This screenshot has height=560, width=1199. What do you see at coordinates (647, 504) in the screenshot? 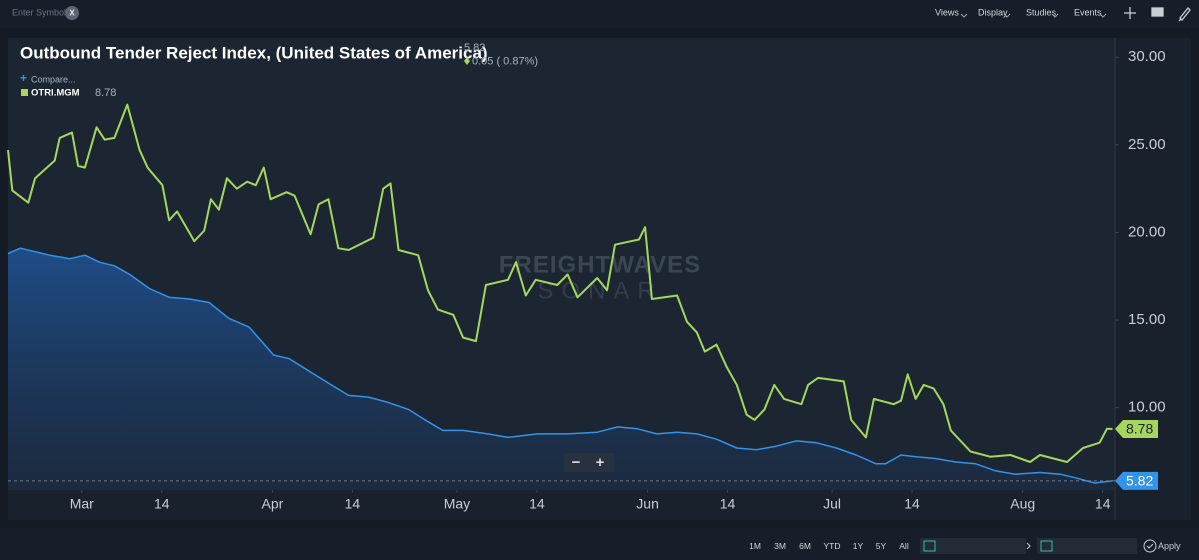
I see `x-tick-label: Jun` at bounding box center [647, 504].